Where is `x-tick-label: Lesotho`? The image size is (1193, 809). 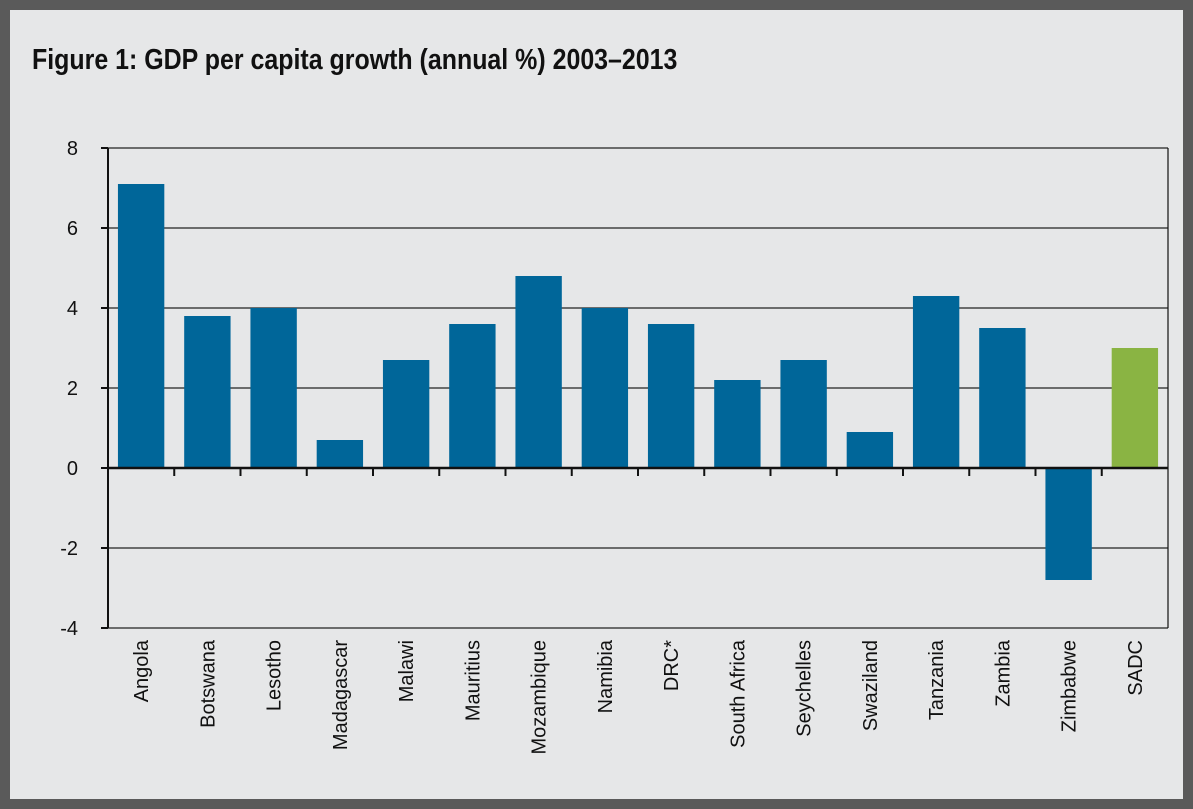
x-tick-label: Lesotho is located at coordinates (275, 675).